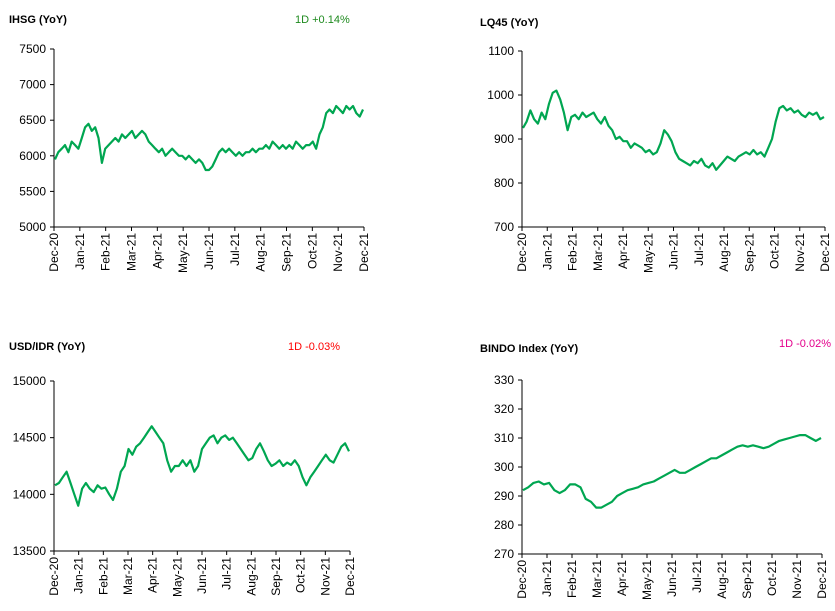 This screenshot has width=835, height=611. Describe the element at coordinates (504, 380) in the screenshot. I see `y-tick-label: 330` at that location.